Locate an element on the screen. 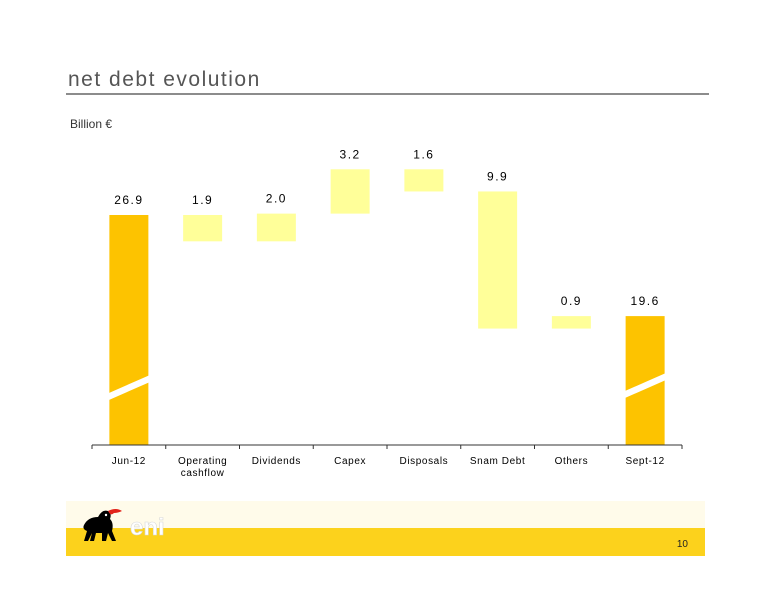 The image size is (776, 600). tick-label-5: Snam Debt is located at coordinates (497, 461).